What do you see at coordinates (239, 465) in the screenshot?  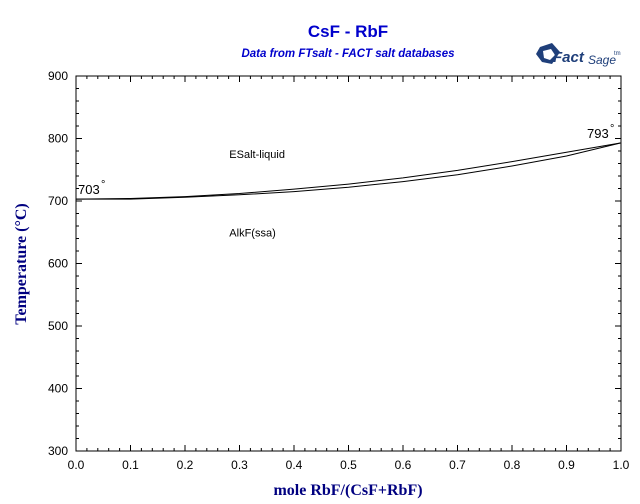 I see `x-tick-label: 0.3` at bounding box center [239, 465].